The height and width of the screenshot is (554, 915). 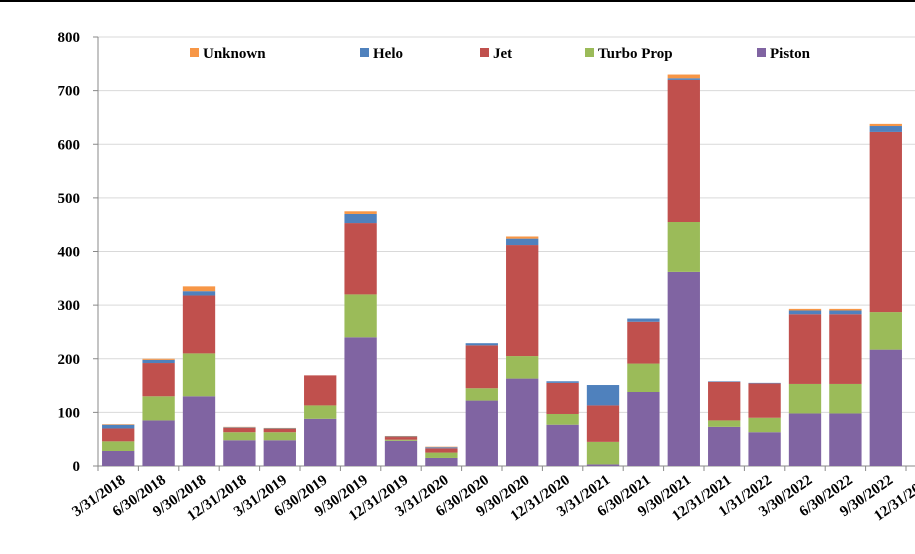 I want to click on y-tick-label: 500, so click(x=69, y=199).